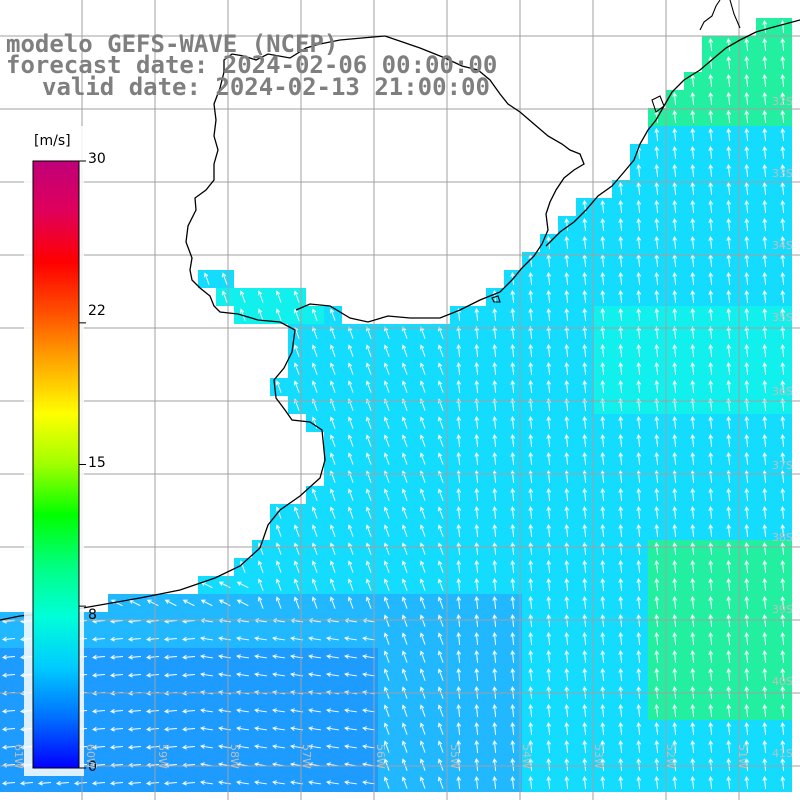 The height and width of the screenshot is (800, 800). Describe the element at coordinates (266, 87) in the screenshot. I see `valid-date: valid date: 2024-02-13 21:00:00` at that location.